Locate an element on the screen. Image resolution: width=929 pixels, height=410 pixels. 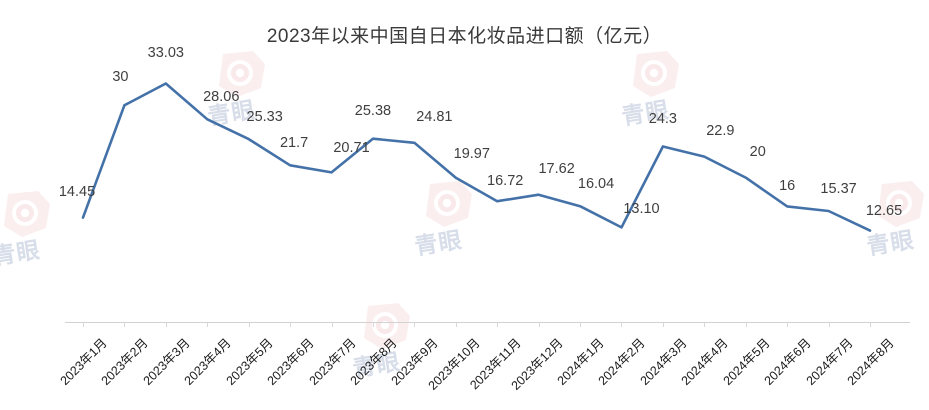
x-axis-label: 2023年11月 is located at coordinates (495, 364).